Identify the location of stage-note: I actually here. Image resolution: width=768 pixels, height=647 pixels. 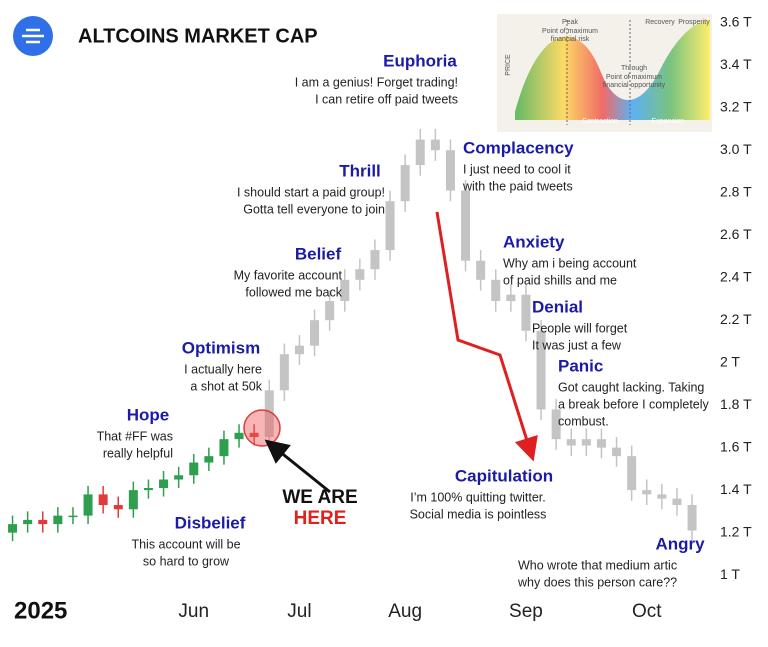
(223, 369).